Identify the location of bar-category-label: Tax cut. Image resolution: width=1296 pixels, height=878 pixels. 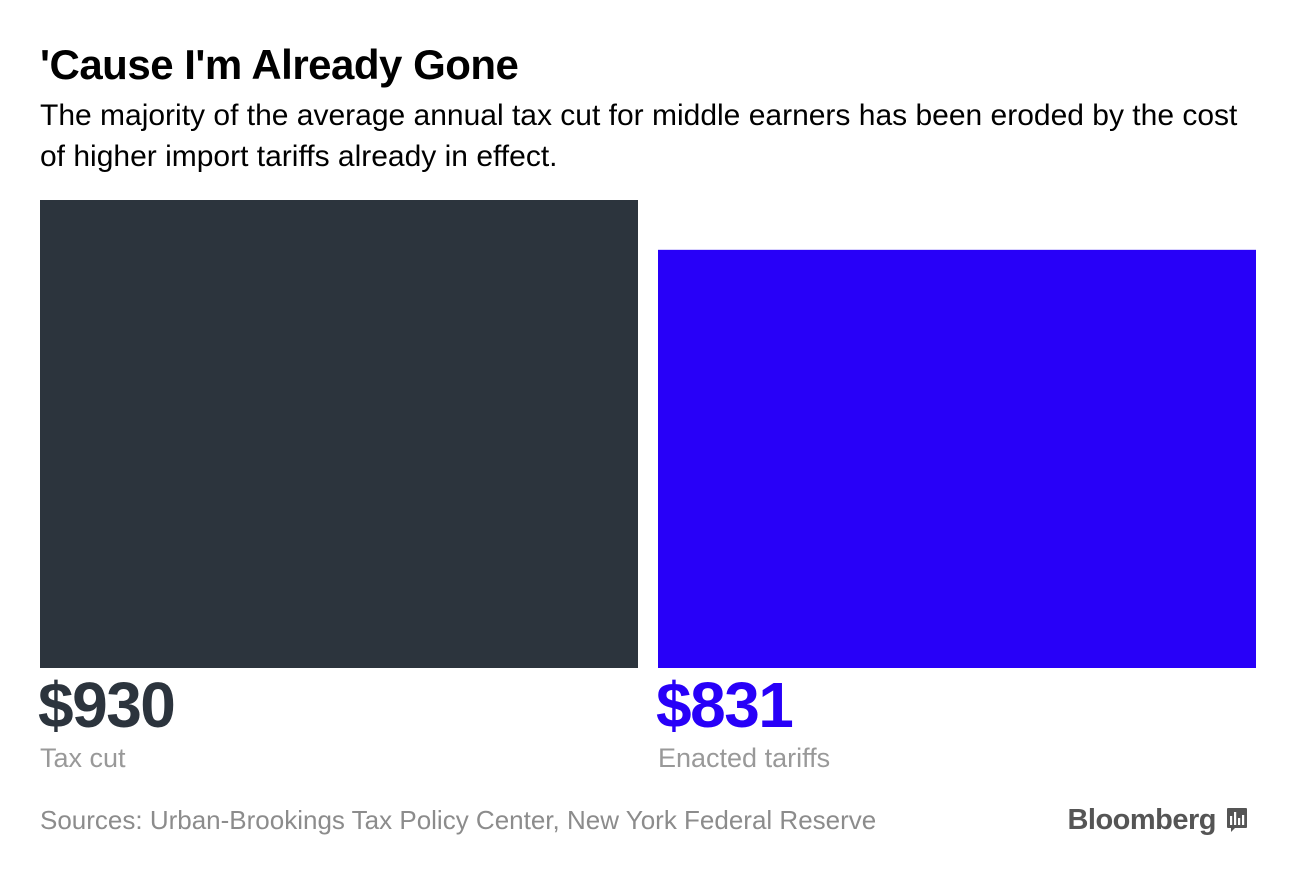
(83, 758).